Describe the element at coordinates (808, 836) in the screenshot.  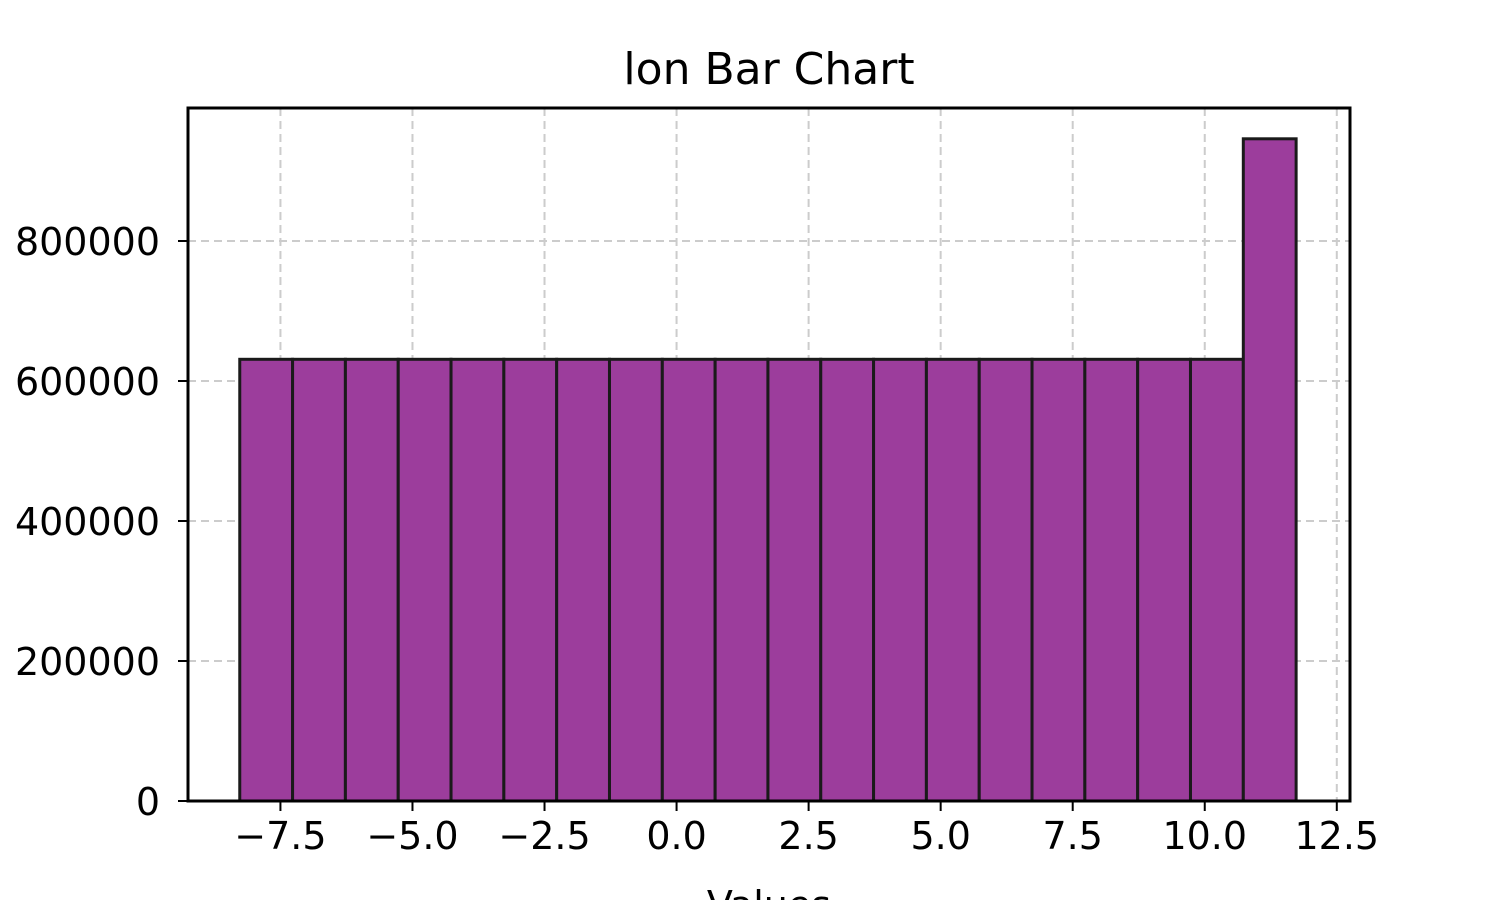
I see `x-tick-label: 2.5` at that location.